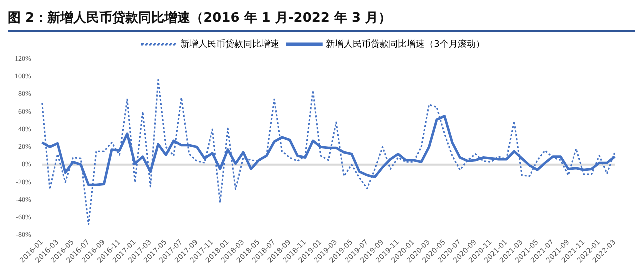 This screenshot has width=643, height=279. What do you see at coordinates (405, 44) in the screenshot?
I see `legend-label: 新增人民币贷款同比增速（3个月滚动）` at bounding box center [405, 44].